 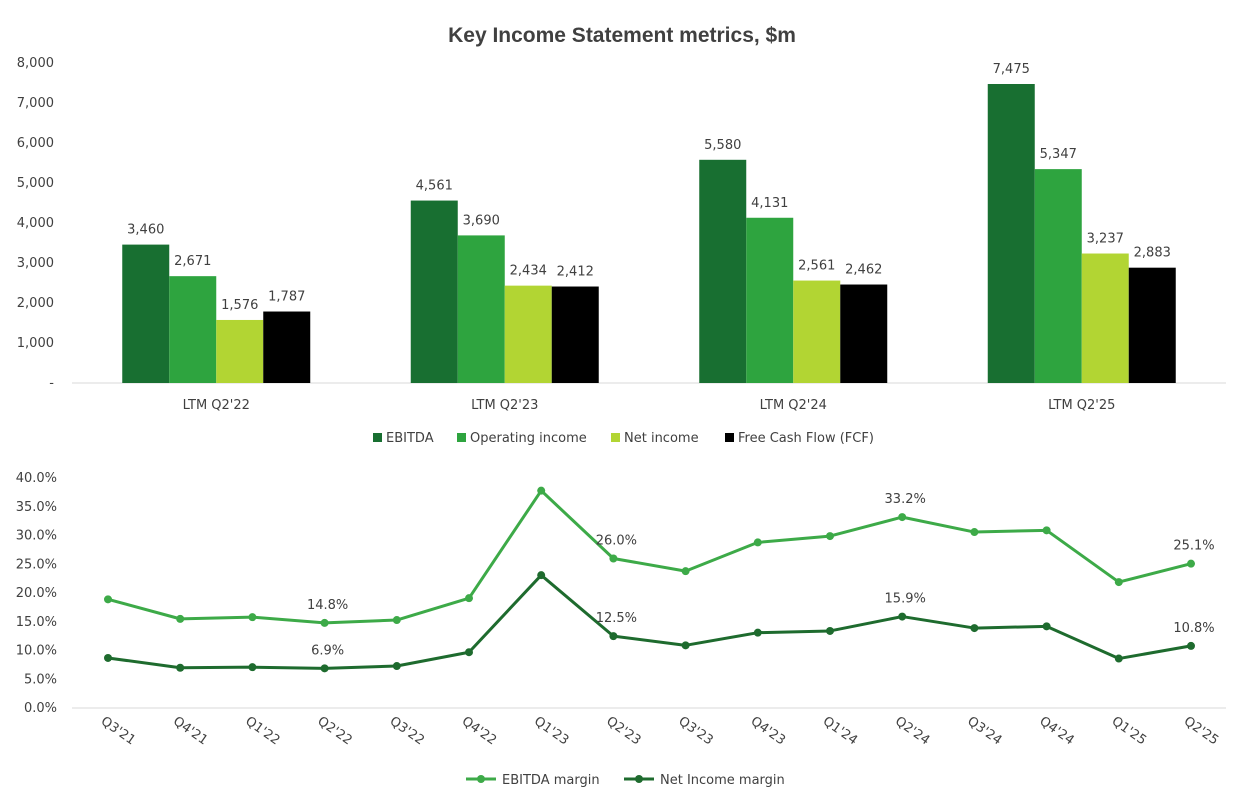 What do you see at coordinates (1056, 731) in the screenshot?
I see `x-tick-label: Q4'24` at bounding box center [1056, 731].